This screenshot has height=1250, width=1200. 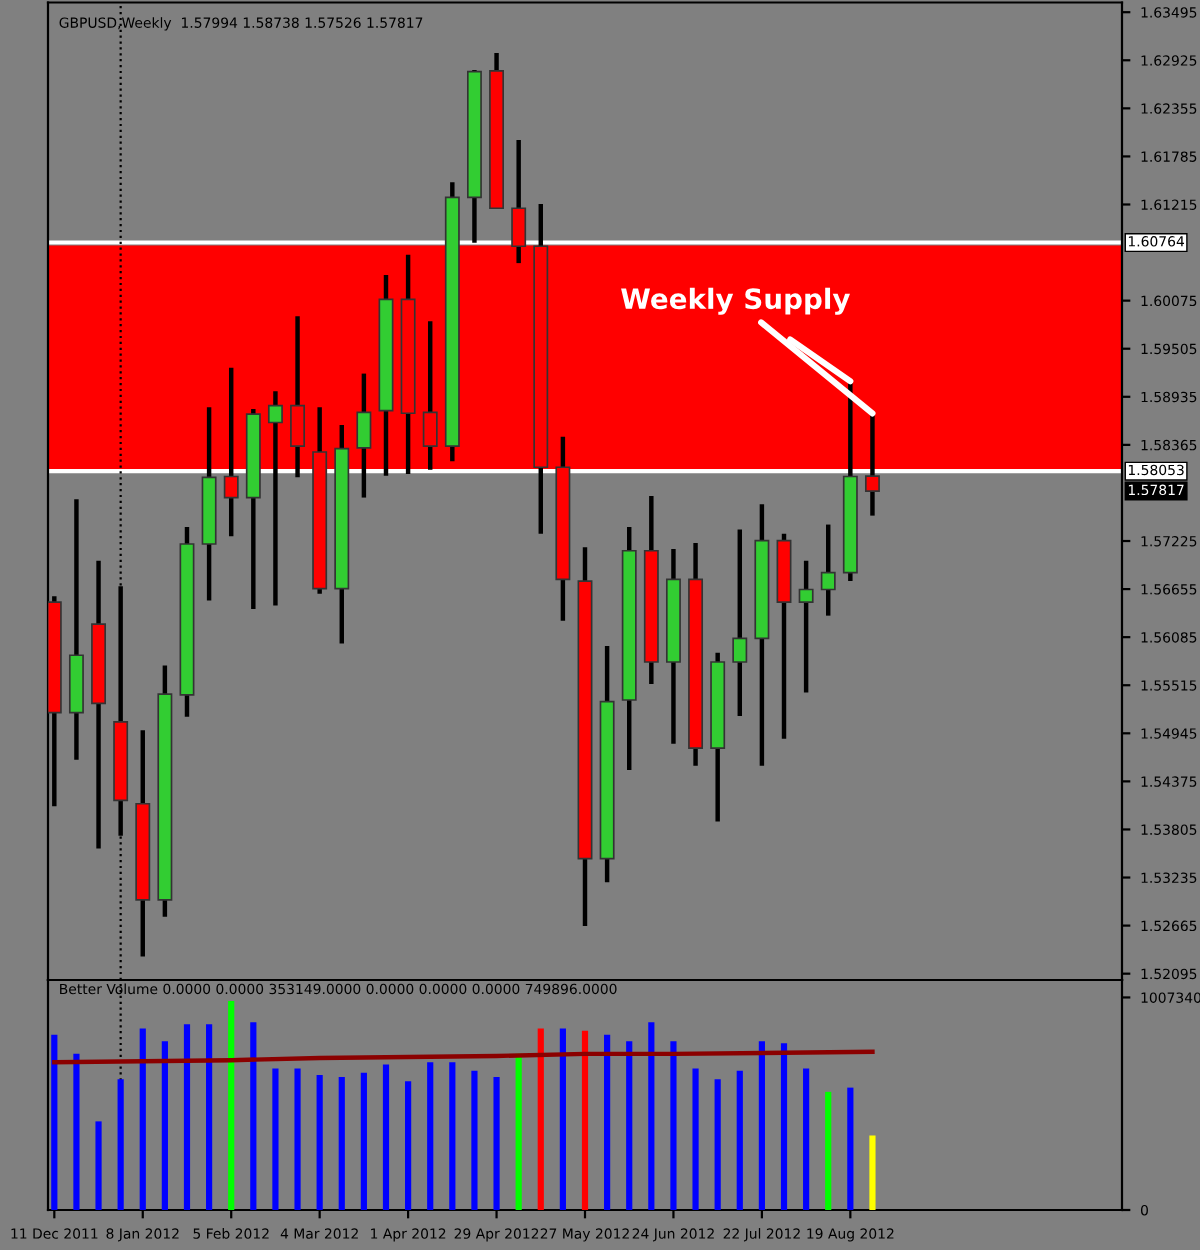 I want to click on band-label: Weekly Supply, so click(x=735, y=301).